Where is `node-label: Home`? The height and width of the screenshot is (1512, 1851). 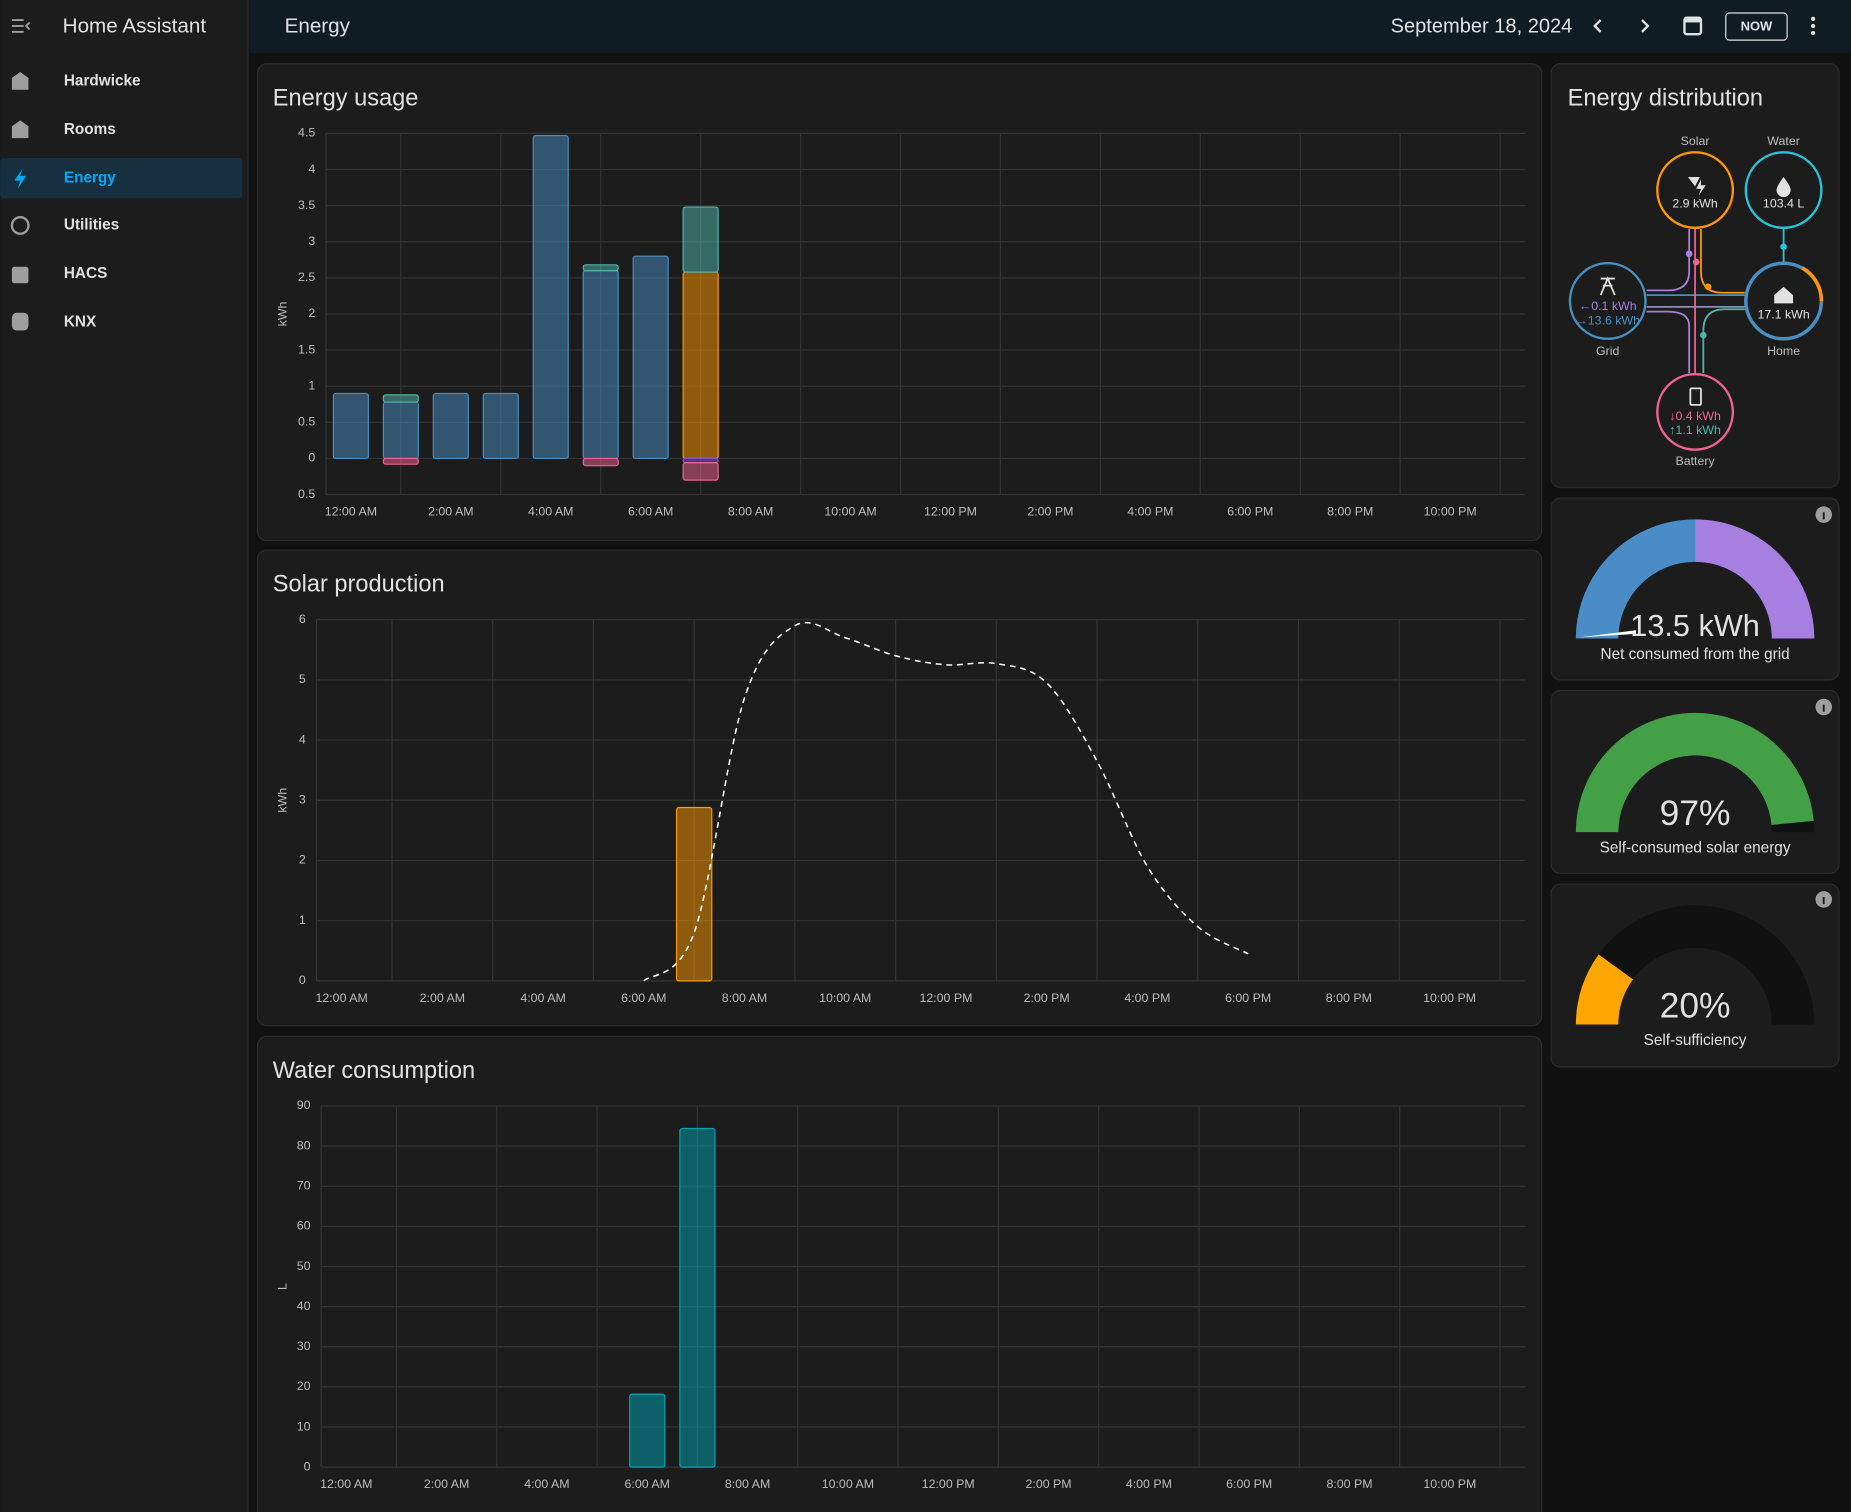 node-label: Home is located at coordinates (1783, 351).